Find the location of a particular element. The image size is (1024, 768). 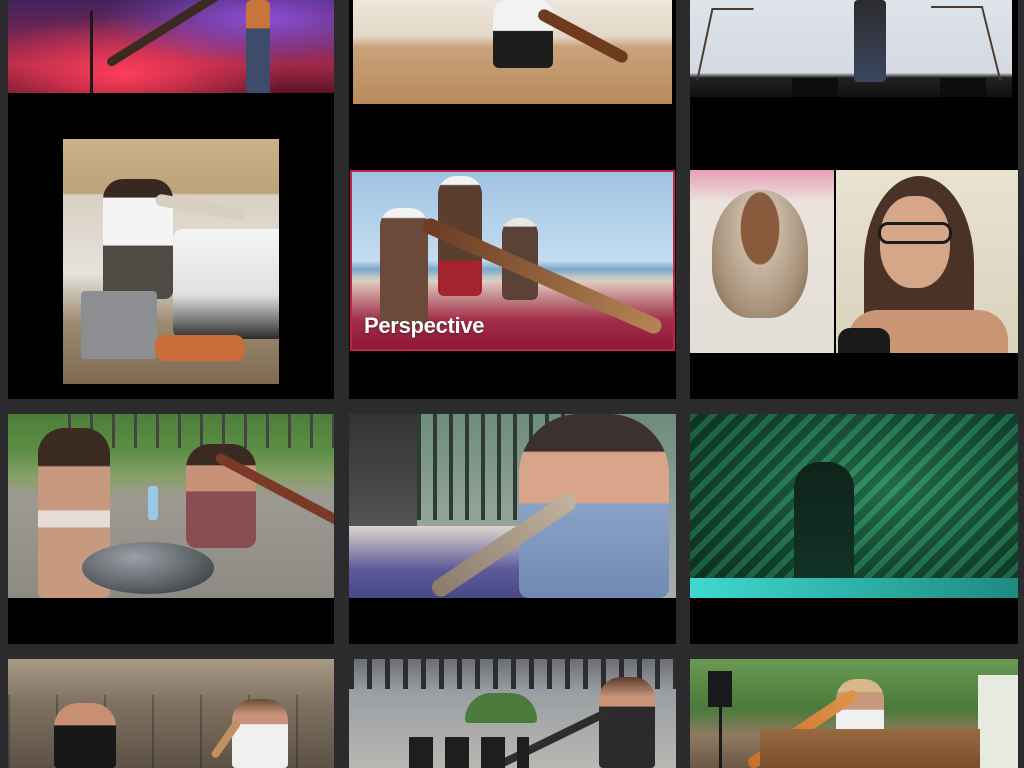

shelter-player-thumbnail is located at coordinates (171, 261).